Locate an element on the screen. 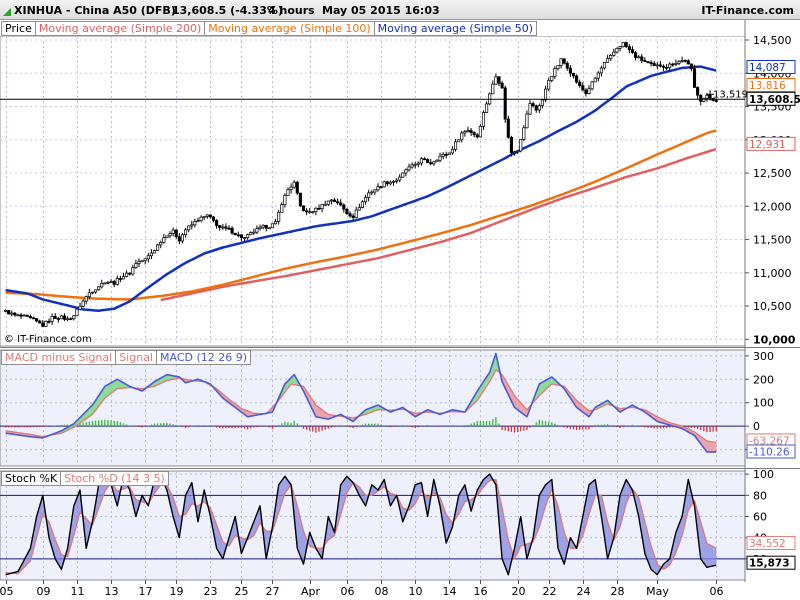 This screenshot has width=800, height=600. svg-text: -63.267 is located at coordinates (769, 441).